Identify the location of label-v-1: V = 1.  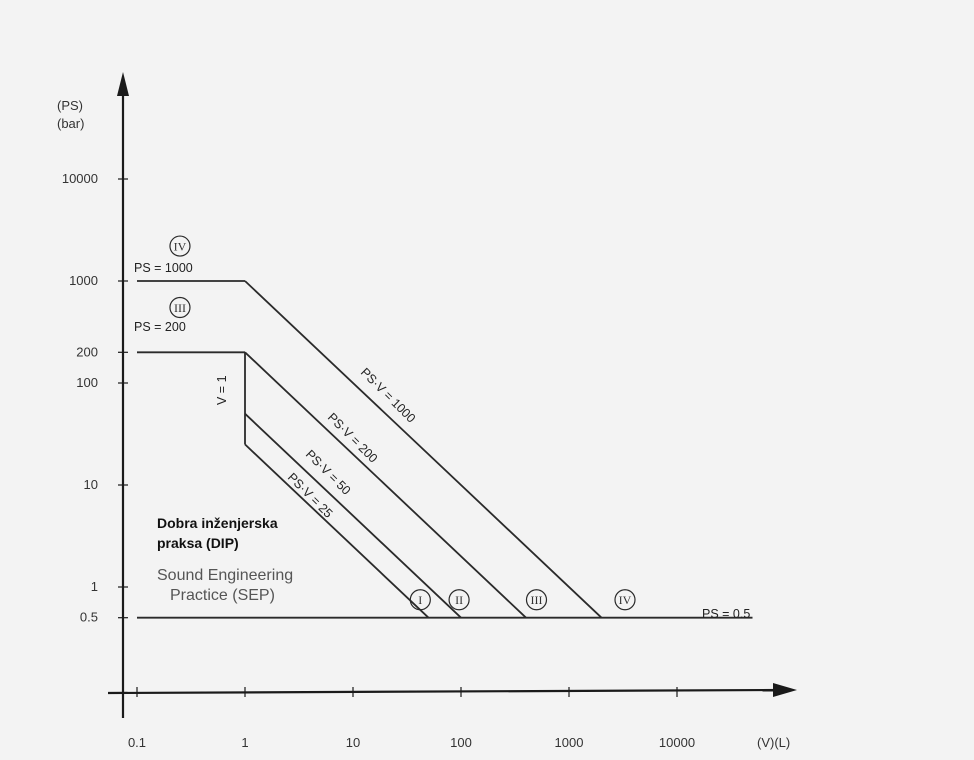
(222, 390).